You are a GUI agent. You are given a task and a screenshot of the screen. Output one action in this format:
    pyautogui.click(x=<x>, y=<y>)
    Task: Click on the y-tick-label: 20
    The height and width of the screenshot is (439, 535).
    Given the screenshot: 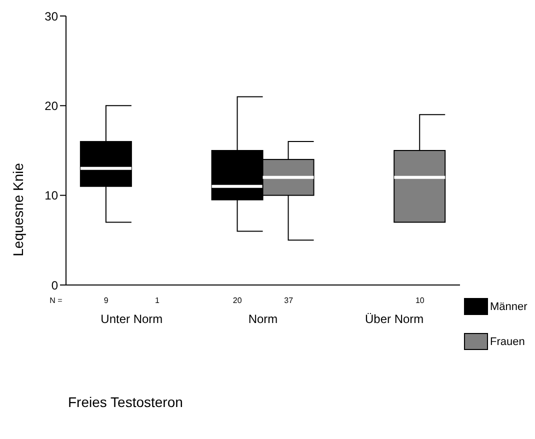 What is the action you would take?
    pyautogui.click(x=51, y=105)
    